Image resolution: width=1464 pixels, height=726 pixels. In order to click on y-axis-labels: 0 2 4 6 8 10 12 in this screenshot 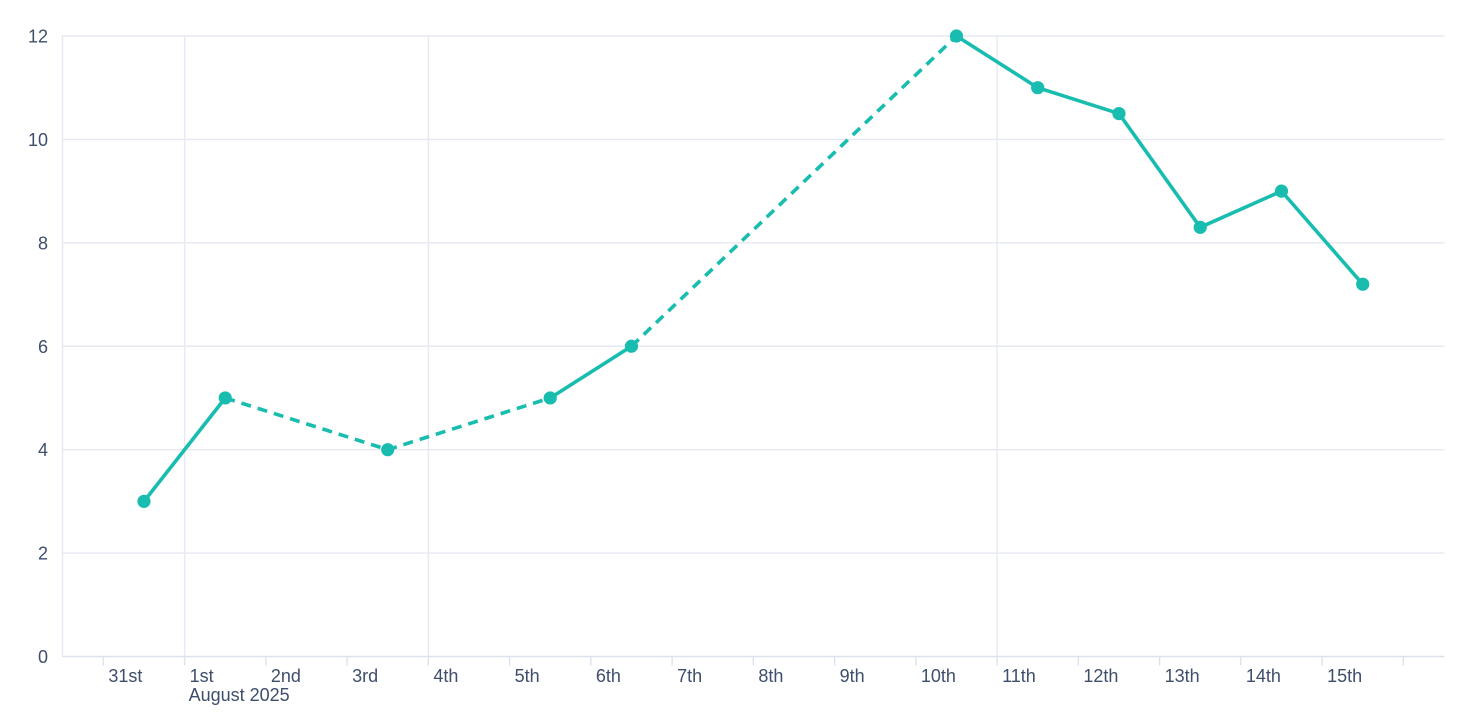, I will do `click(38, 347)`.